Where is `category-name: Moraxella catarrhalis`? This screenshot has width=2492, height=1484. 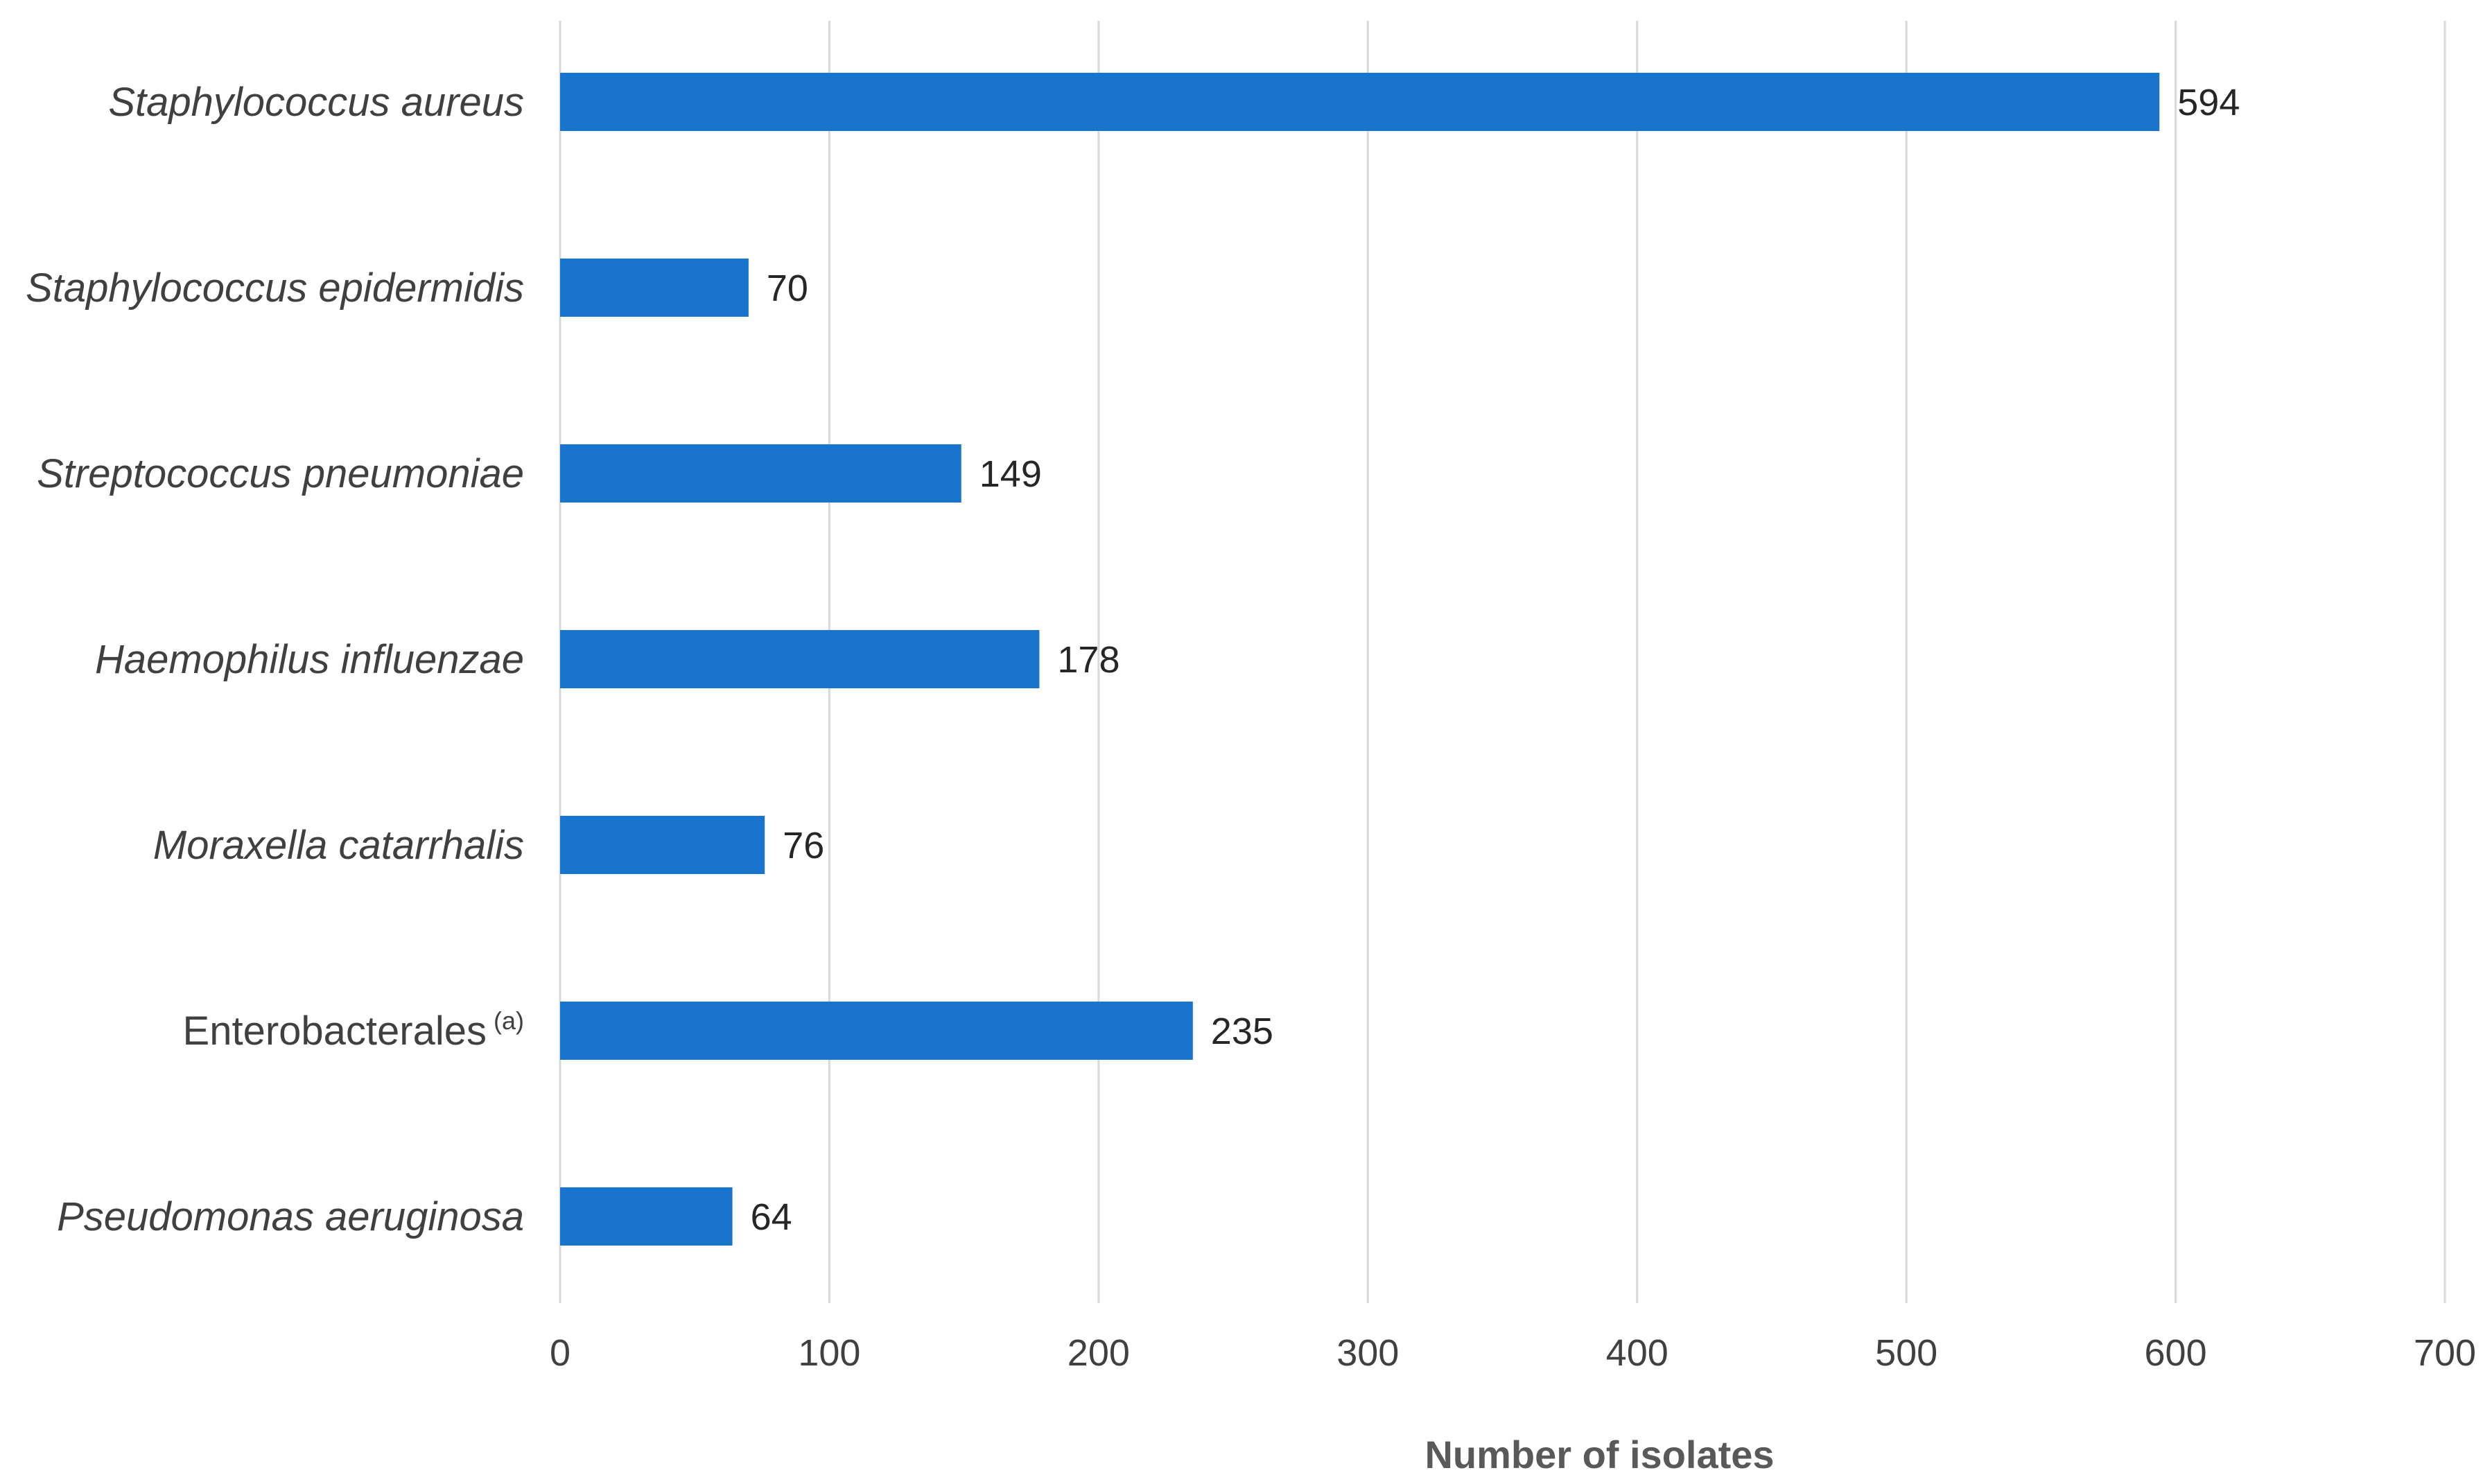
category-name: Moraxella catarrhalis is located at coordinates (338, 845).